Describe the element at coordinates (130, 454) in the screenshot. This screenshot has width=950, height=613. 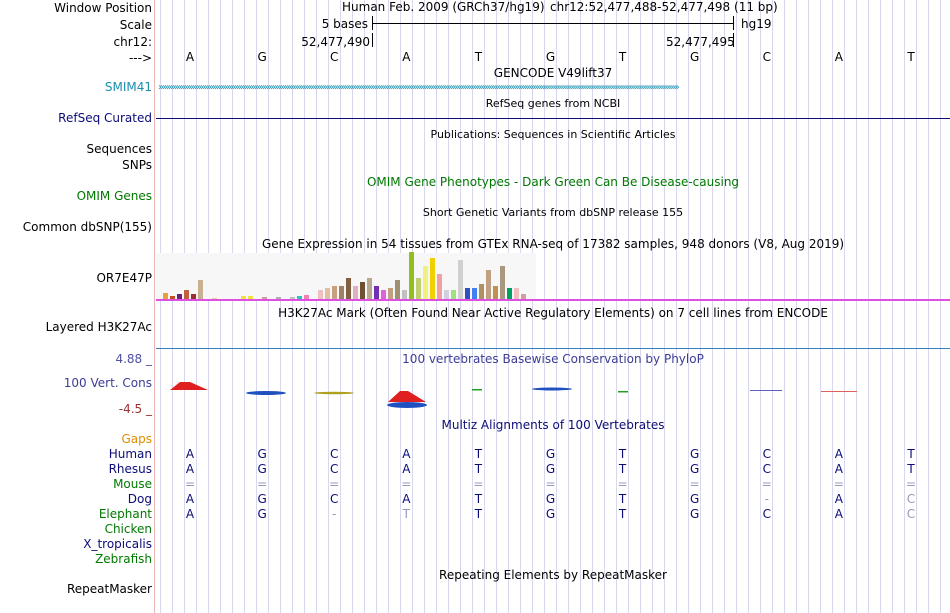
I see `multiz-species-label: Human` at that location.